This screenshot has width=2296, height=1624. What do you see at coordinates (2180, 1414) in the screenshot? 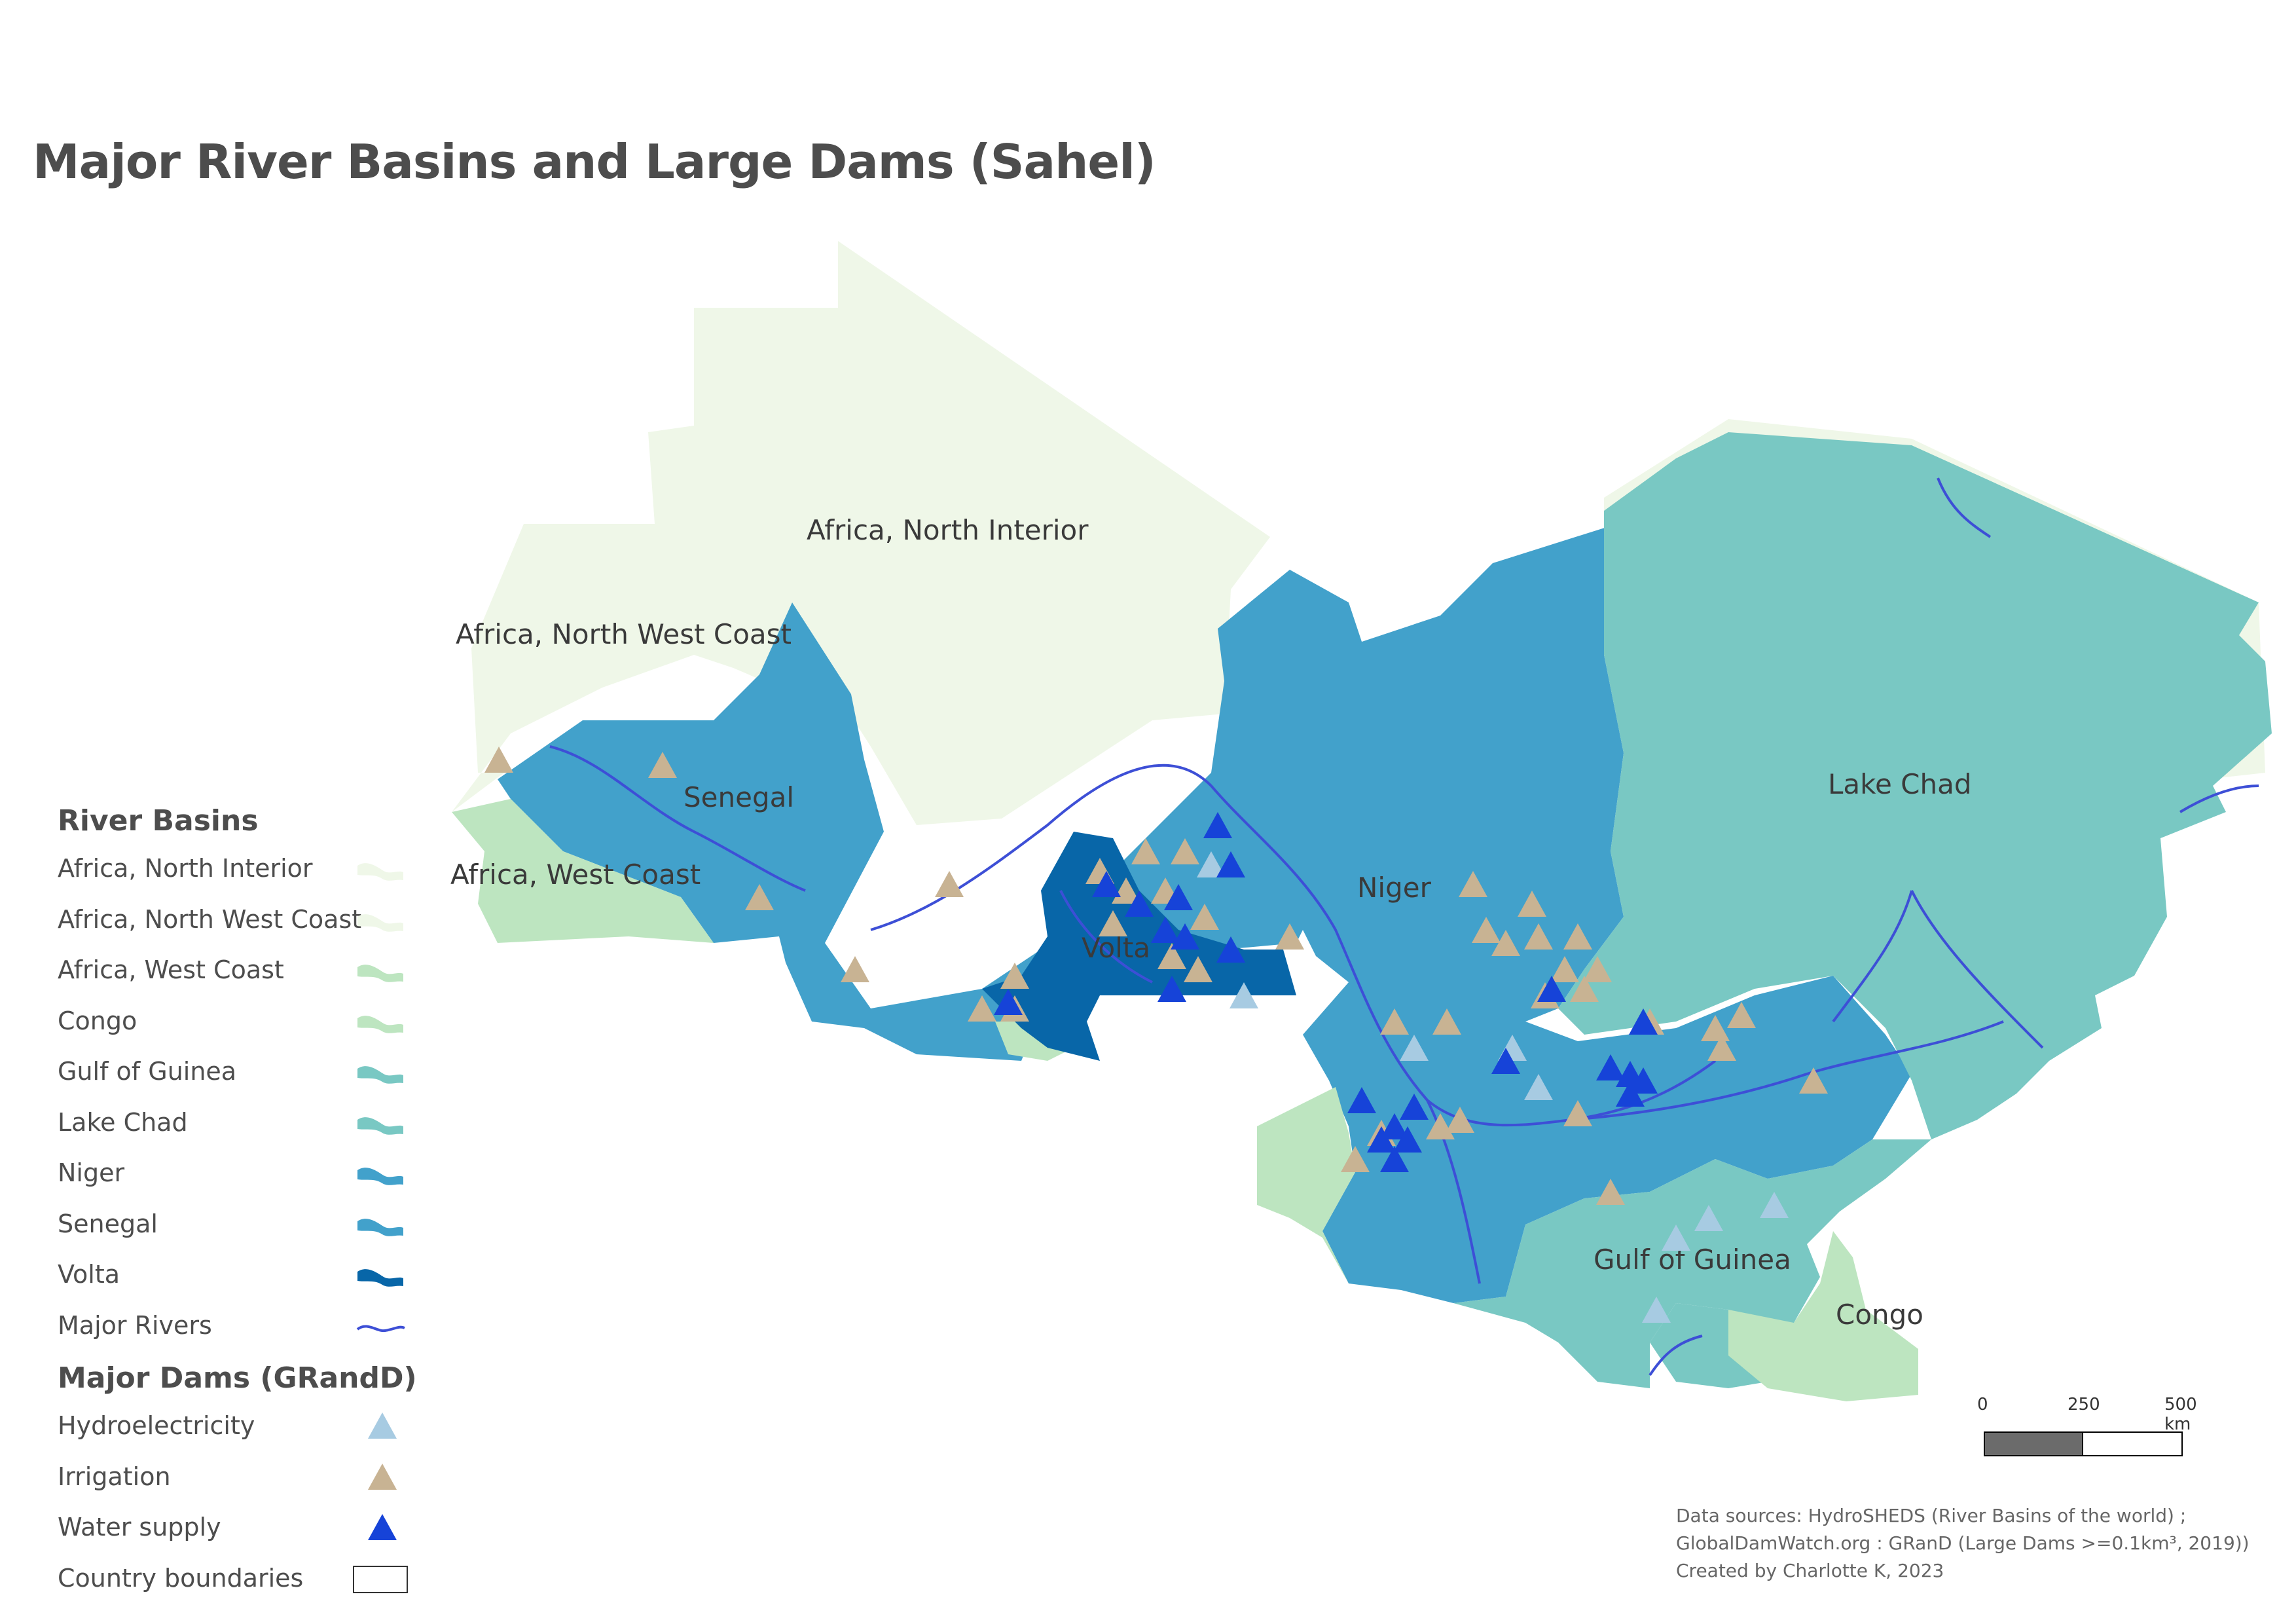
I see `scale-tick-500: 500 km` at bounding box center [2180, 1414].